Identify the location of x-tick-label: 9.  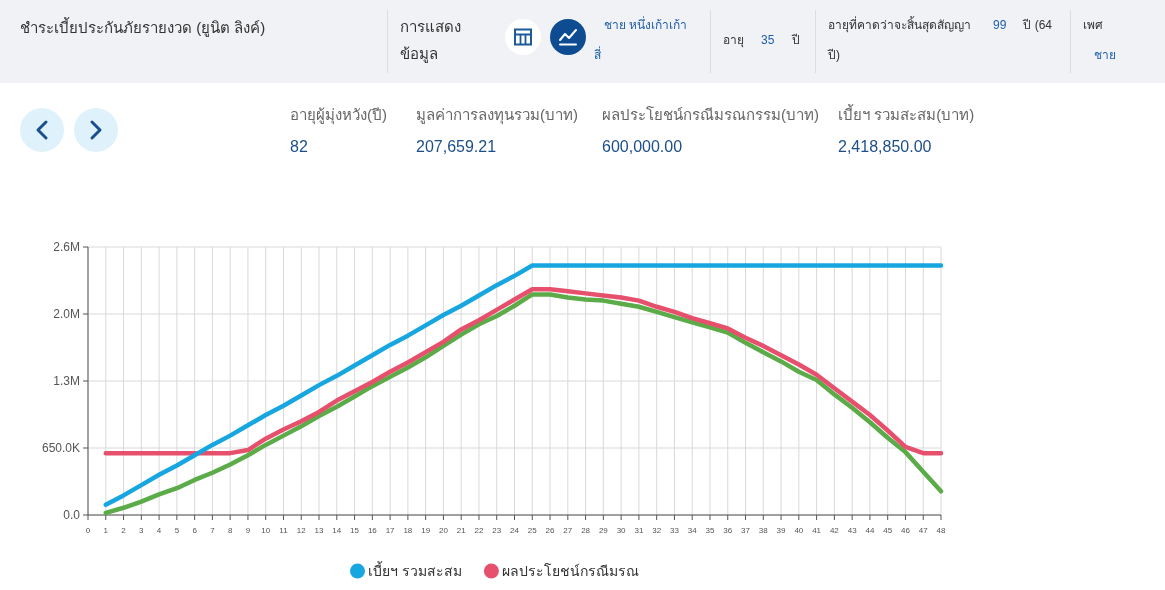
(248, 530).